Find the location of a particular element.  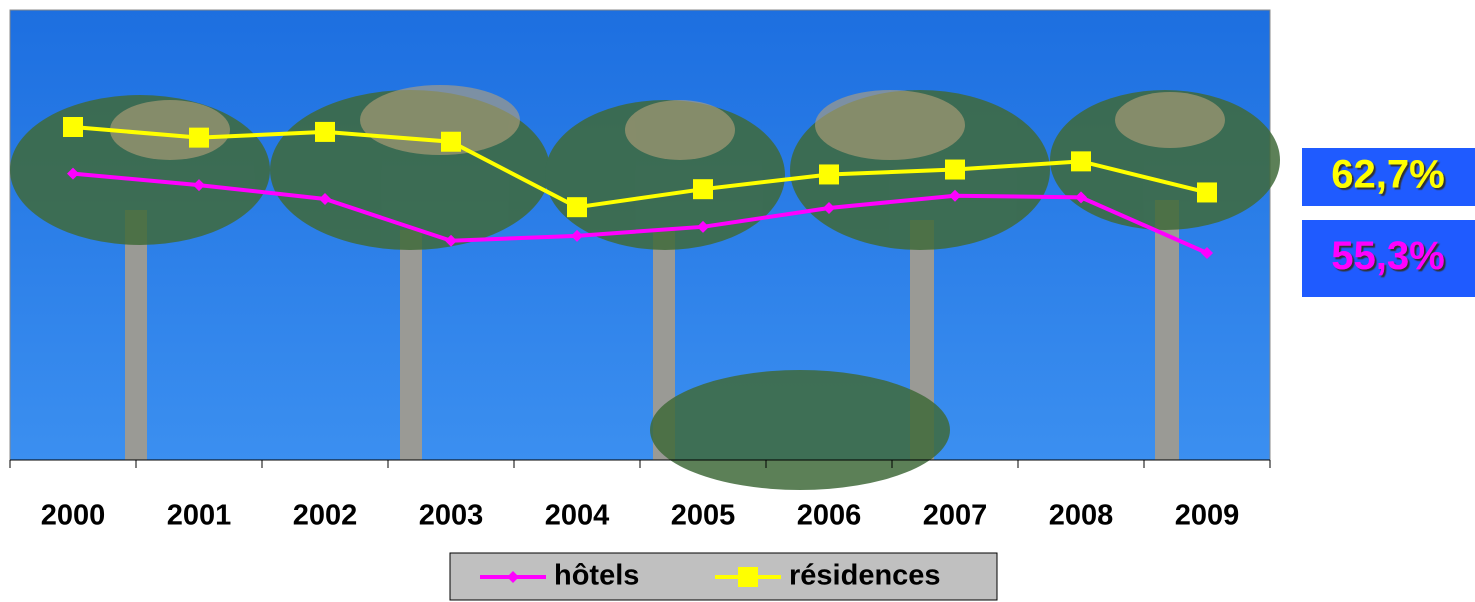

x-tick-label: 2002 is located at coordinates (325, 516).